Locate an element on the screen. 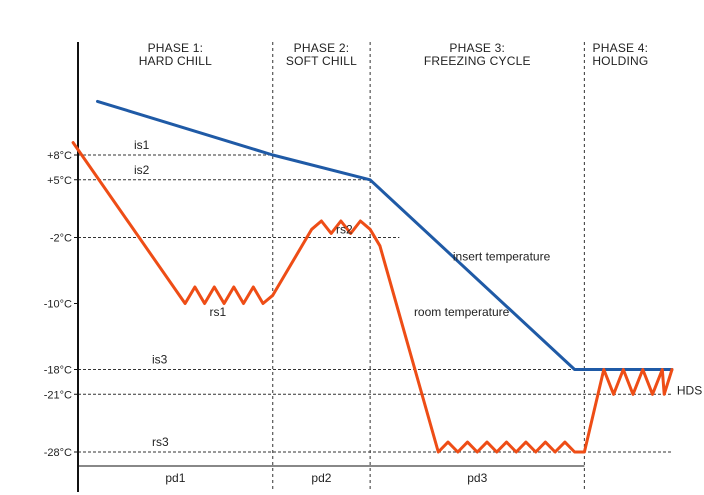  phase-title: HOLDING is located at coordinates (620, 61).